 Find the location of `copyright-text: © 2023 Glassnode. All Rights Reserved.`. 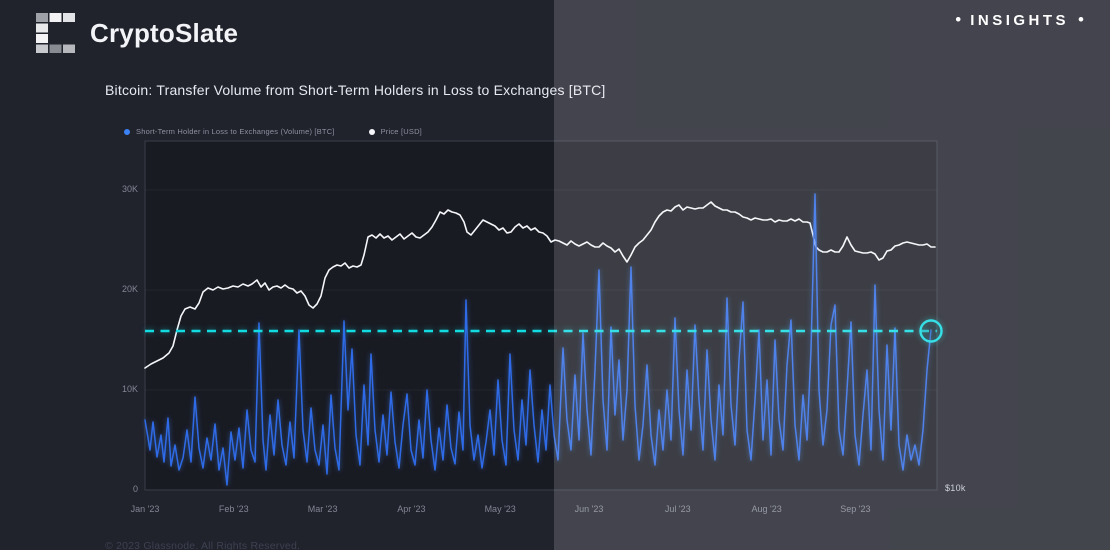

copyright-text: © 2023 Glassnode. All Rights Reserved. is located at coordinates (203, 545).